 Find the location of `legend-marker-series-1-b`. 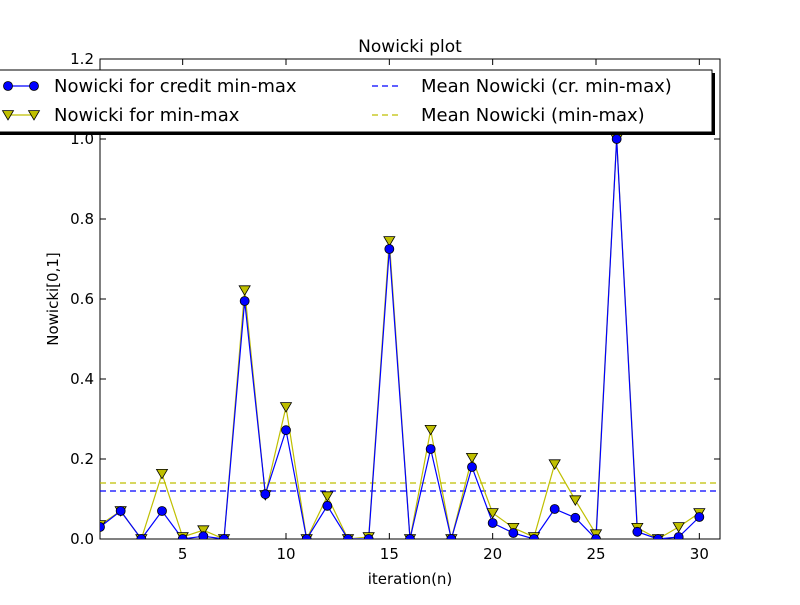

legend-marker-series-1-b is located at coordinates (34, 86).